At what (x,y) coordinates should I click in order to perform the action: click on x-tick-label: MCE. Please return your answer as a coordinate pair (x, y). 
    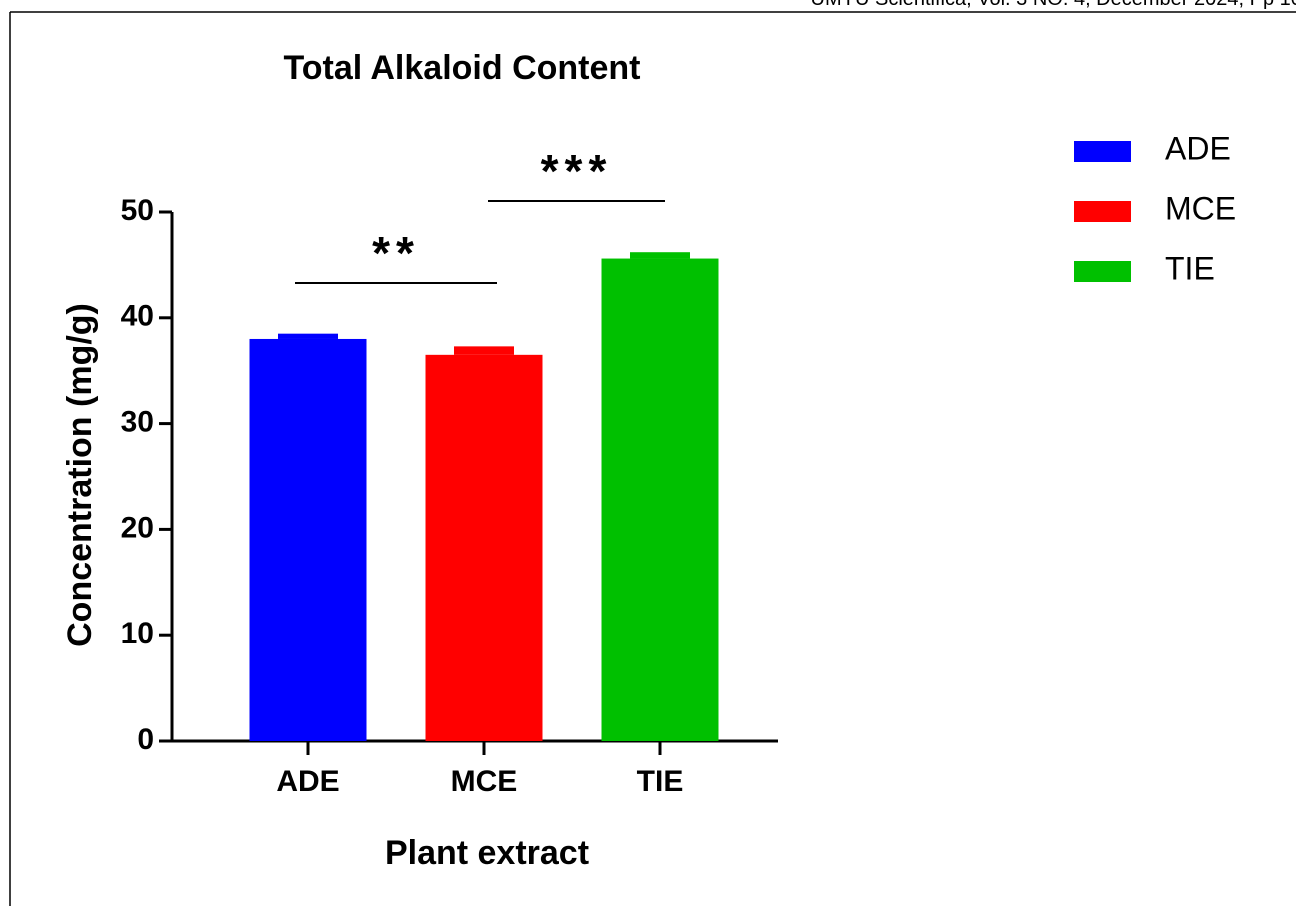
    Looking at the image, I should click on (484, 781).